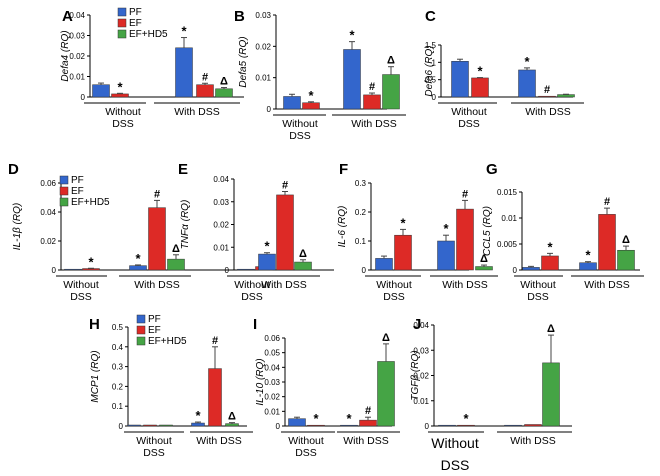  I want to click on y-axis-label: MCP1 (RQ), so click(95, 376).